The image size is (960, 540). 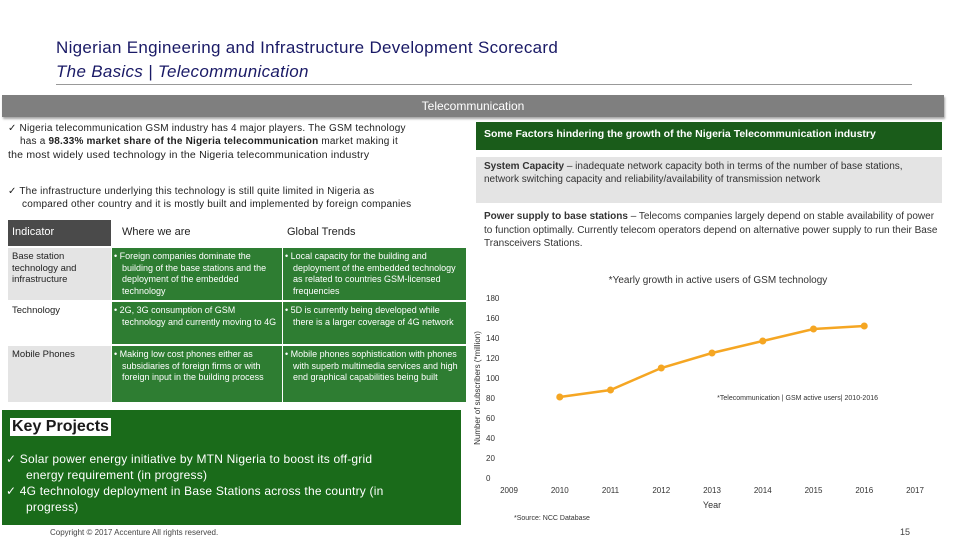 What do you see at coordinates (493, 378) in the screenshot?
I see `y-tick-label: 100` at bounding box center [493, 378].